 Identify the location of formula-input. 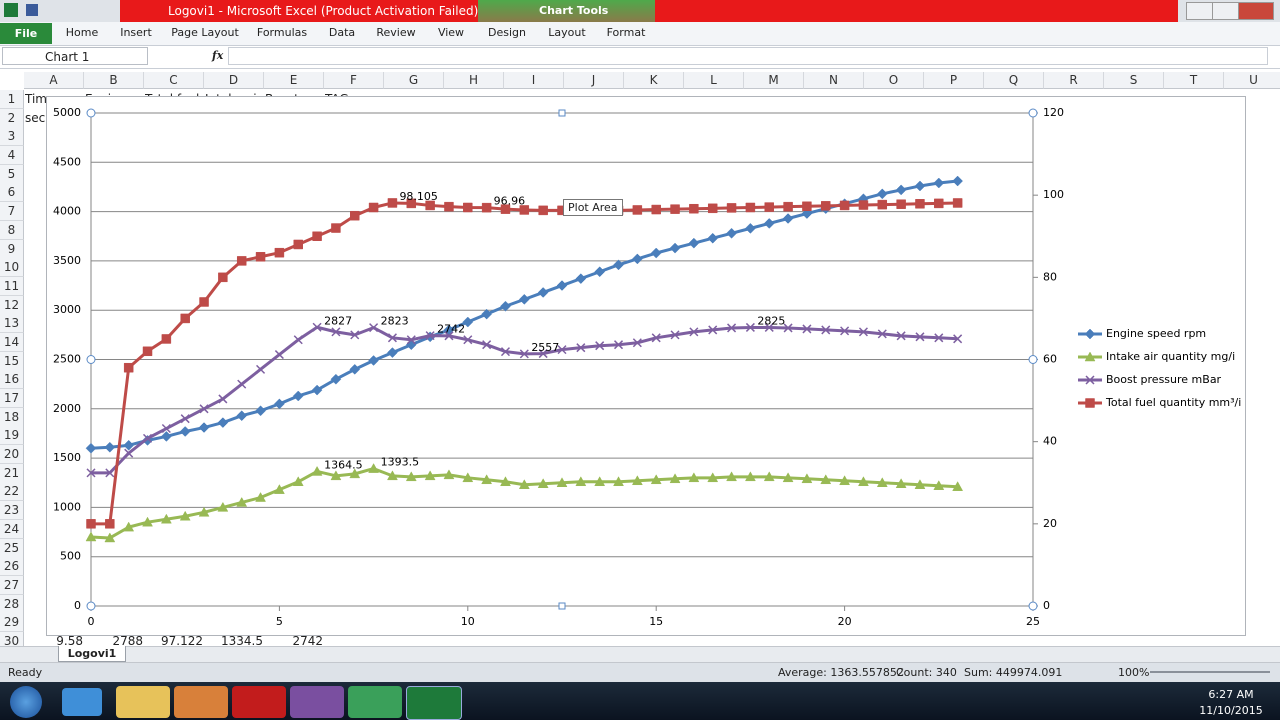
(748, 56).